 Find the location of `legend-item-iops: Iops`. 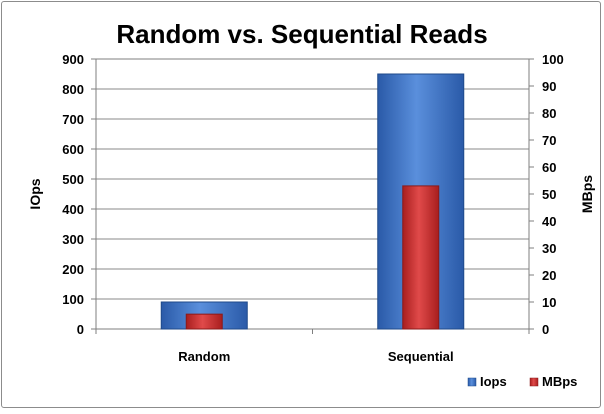

legend-item-iops: Iops is located at coordinates (487, 381).